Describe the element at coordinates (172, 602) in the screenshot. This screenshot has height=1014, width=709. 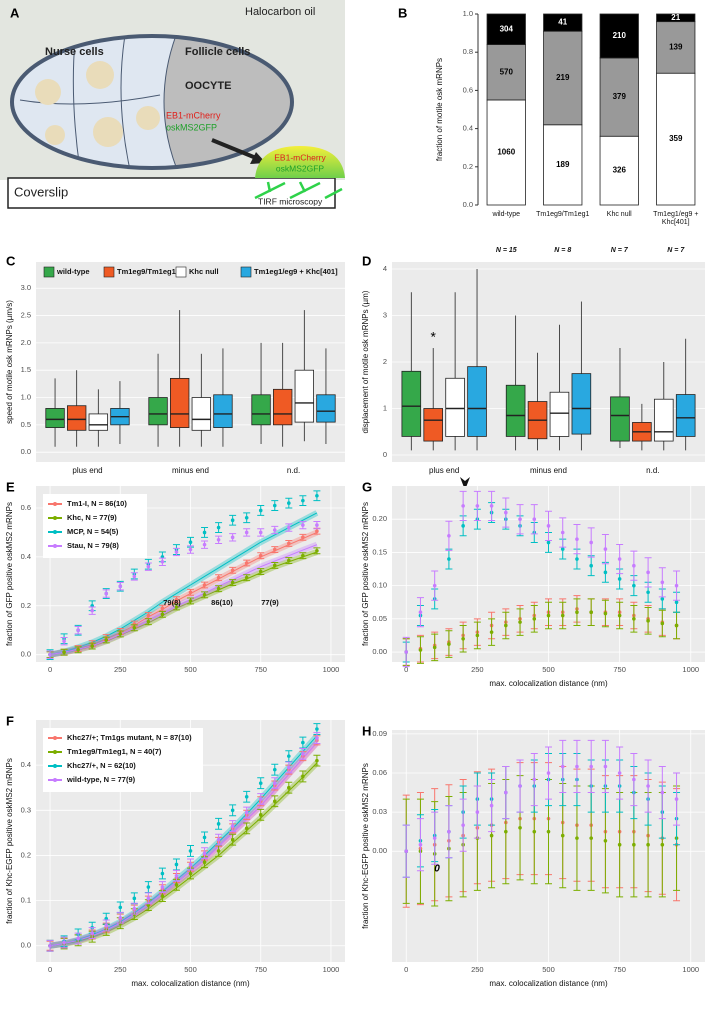
I see `annotation: 79(8)` at that location.